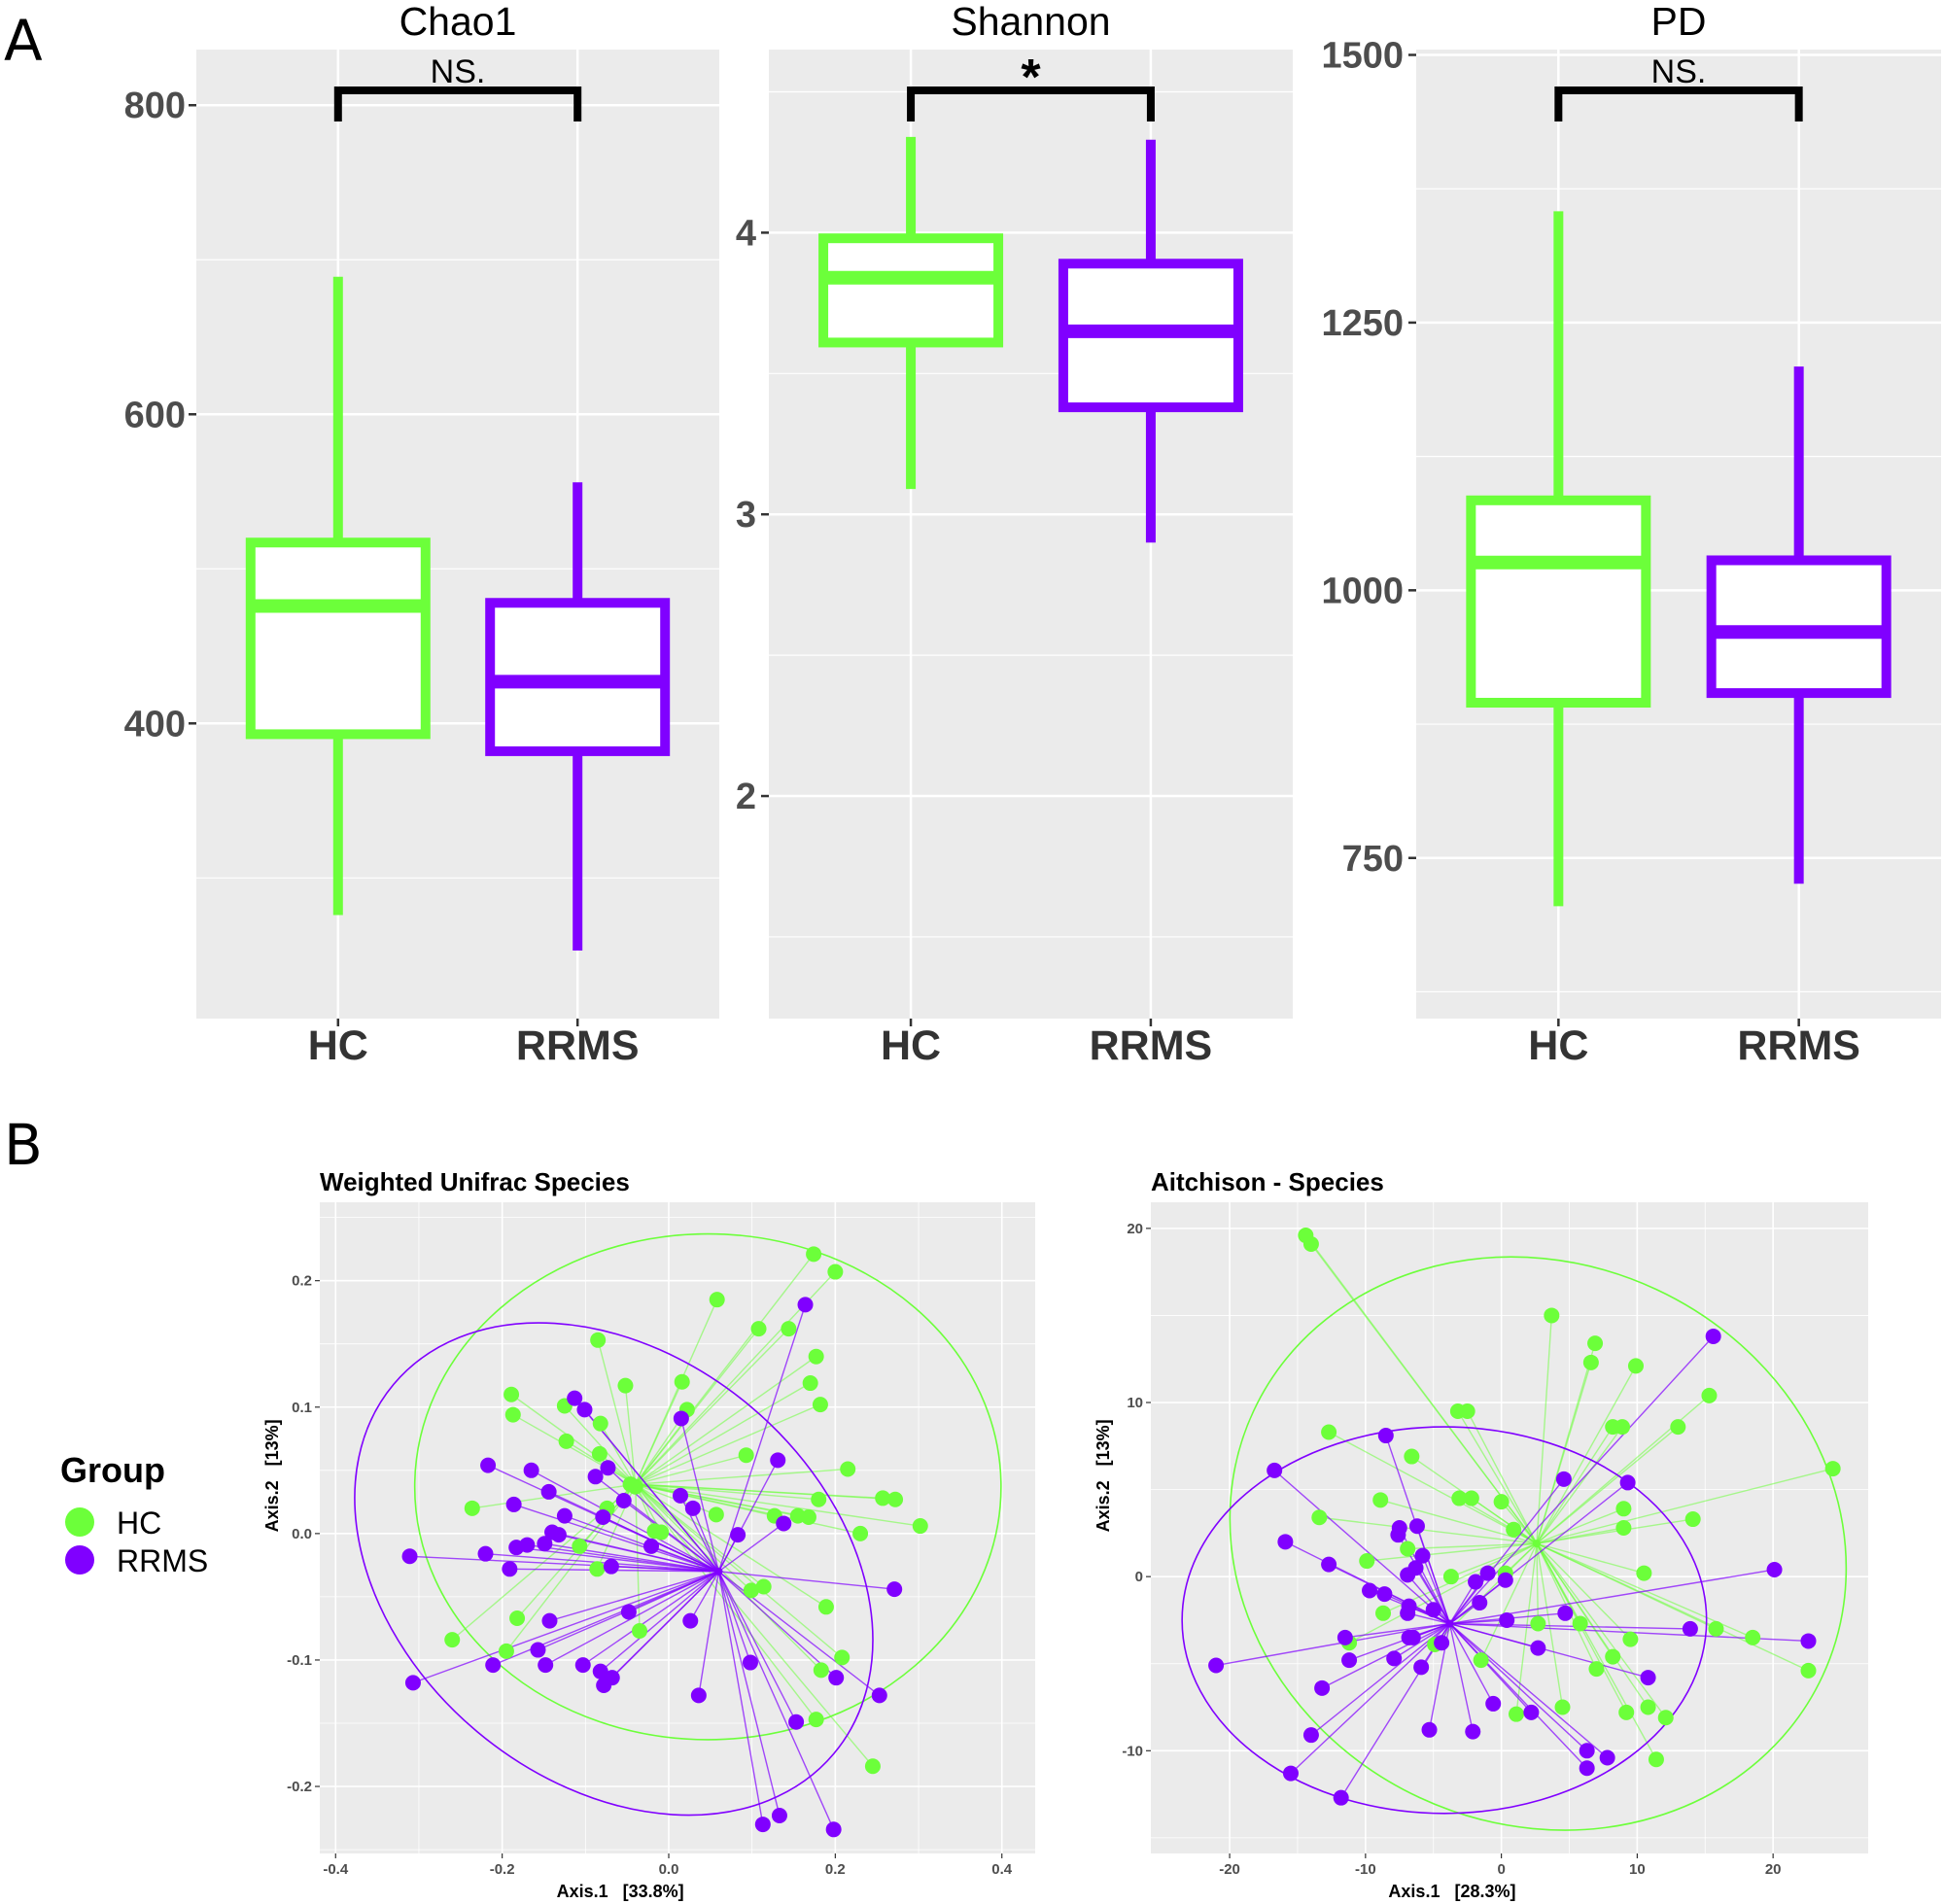 The height and width of the screenshot is (1904, 1944). I want to click on y-tick-label: 1000, so click(1362, 591).